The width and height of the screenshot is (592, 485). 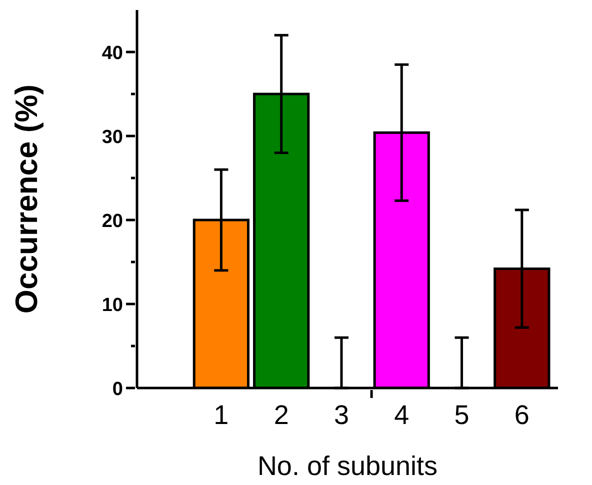 What do you see at coordinates (112, 221) in the screenshot?
I see `y-tick-label: 20` at bounding box center [112, 221].